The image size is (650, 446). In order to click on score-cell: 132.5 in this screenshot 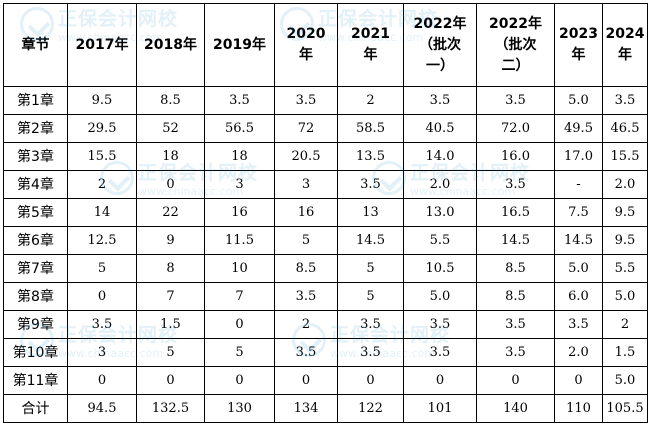, I will do `click(170, 408)`.